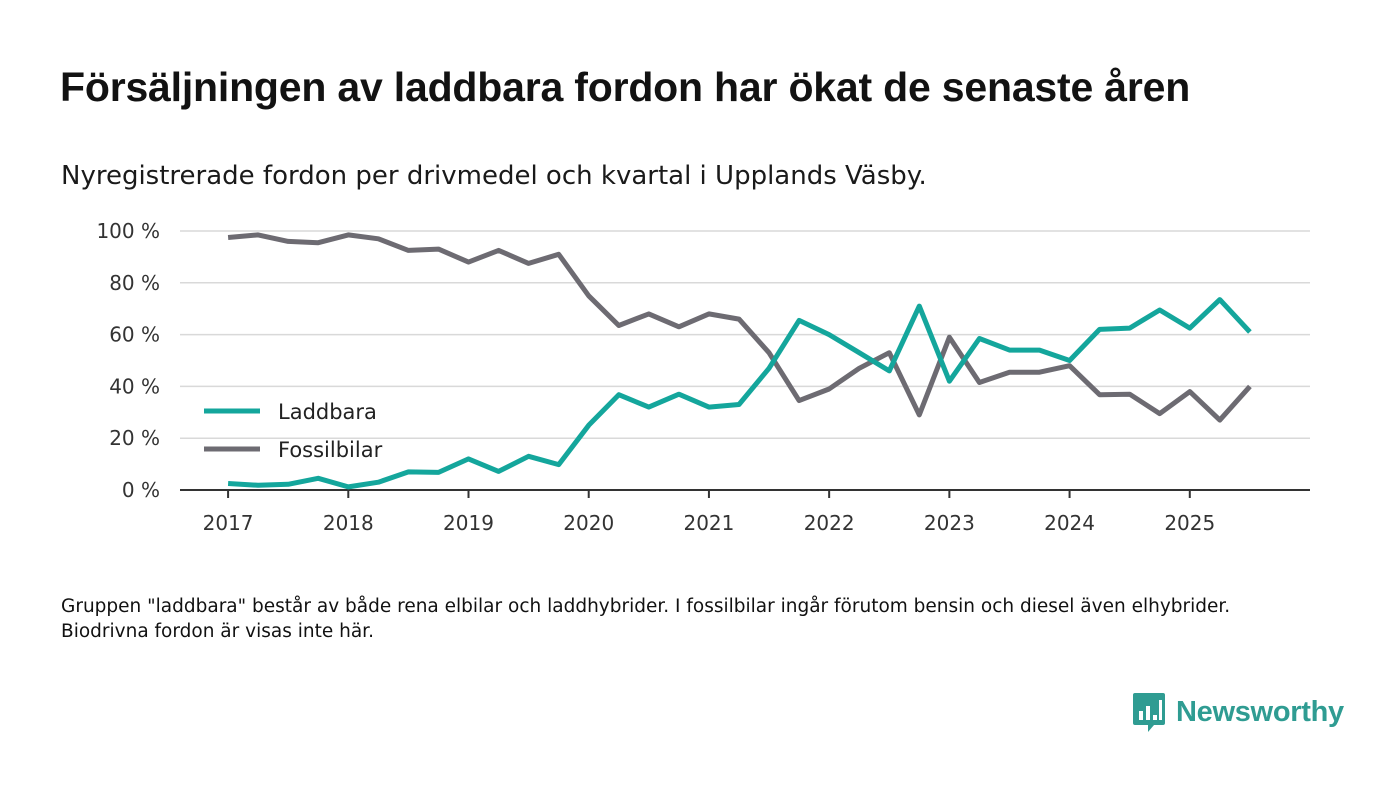 The image size is (1400, 793). I want to click on newsworthy-logo-icon, so click(1149, 712).